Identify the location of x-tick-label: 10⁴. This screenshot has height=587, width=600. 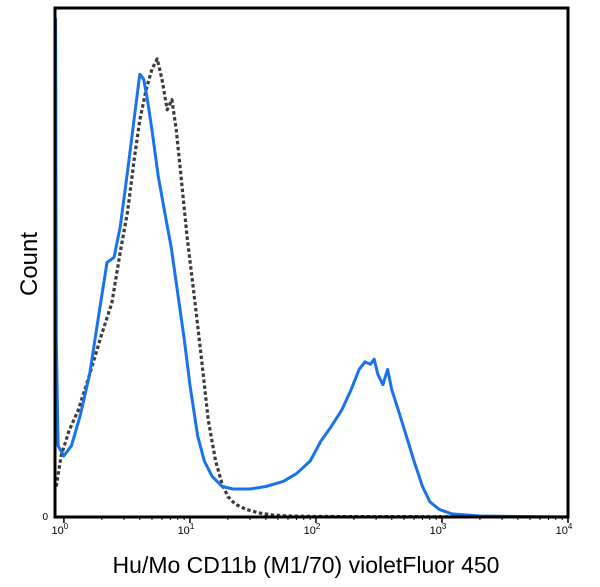
(564, 529).